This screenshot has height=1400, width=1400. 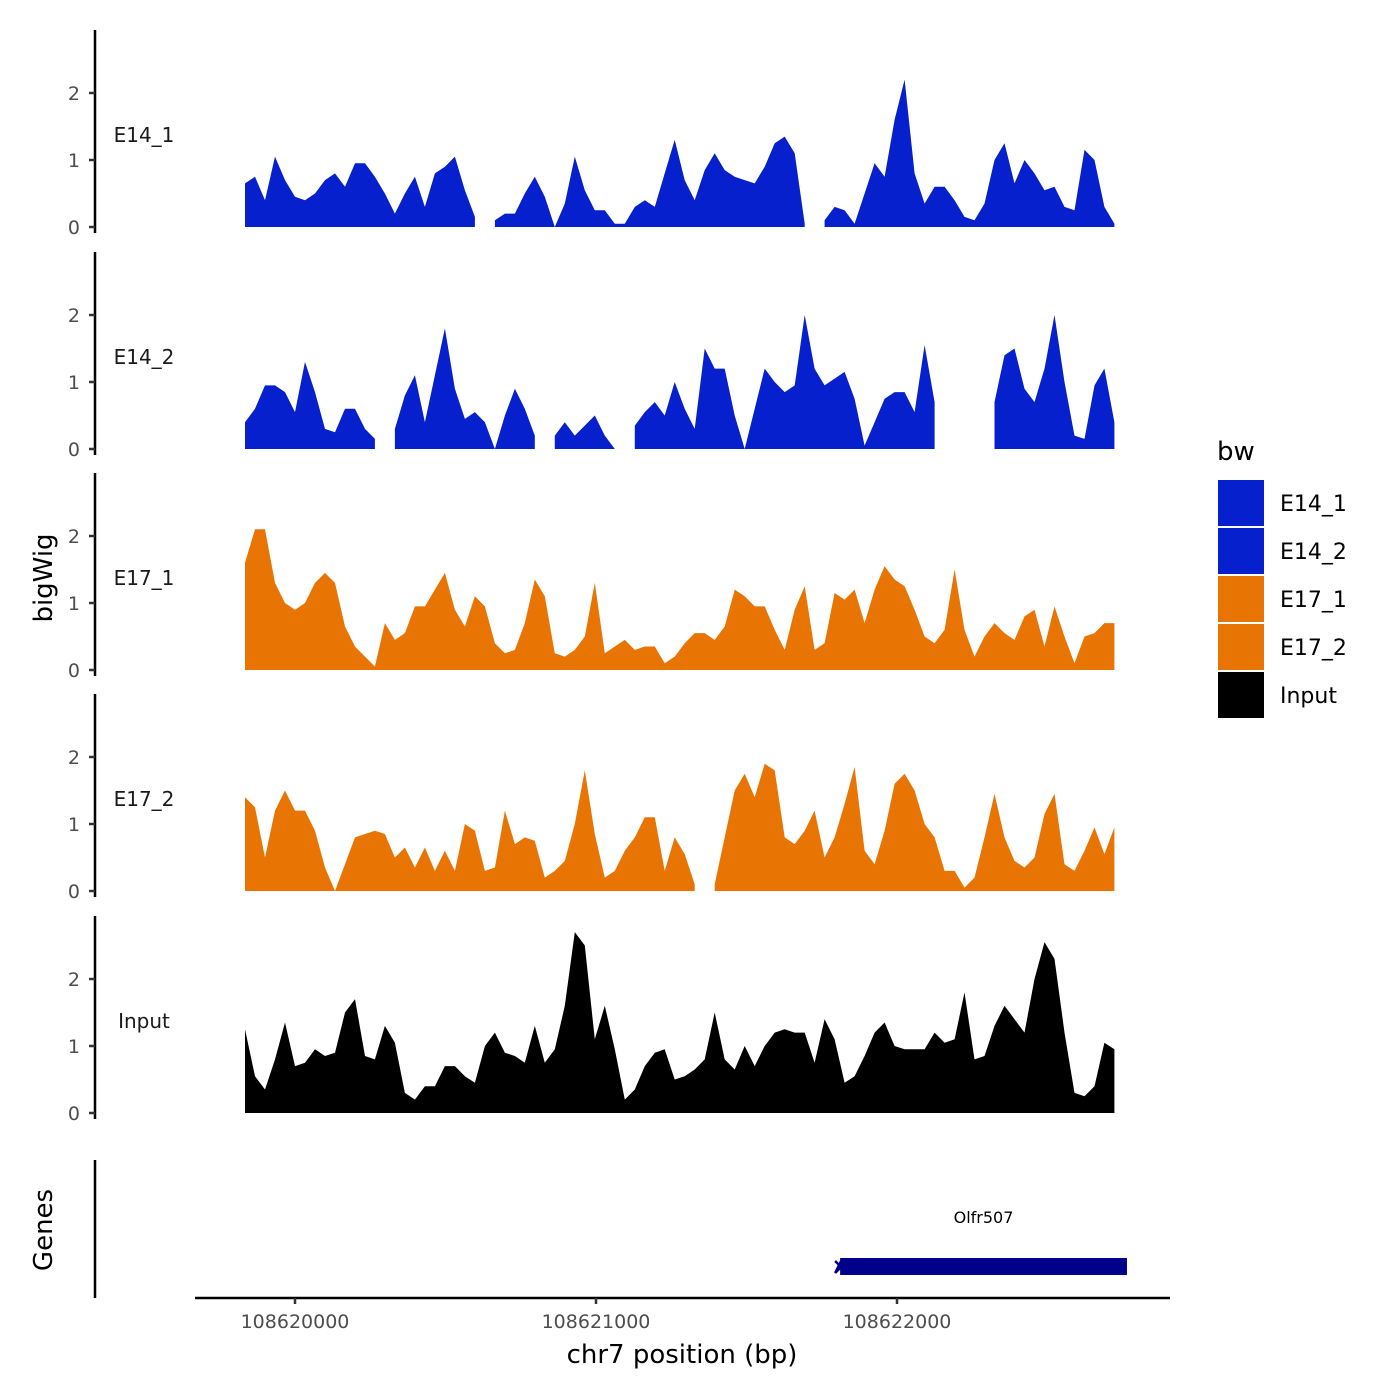 What do you see at coordinates (897, 1322) in the screenshot?
I see `x-tick-label: 108622000` at bounding box center [897, 1322].